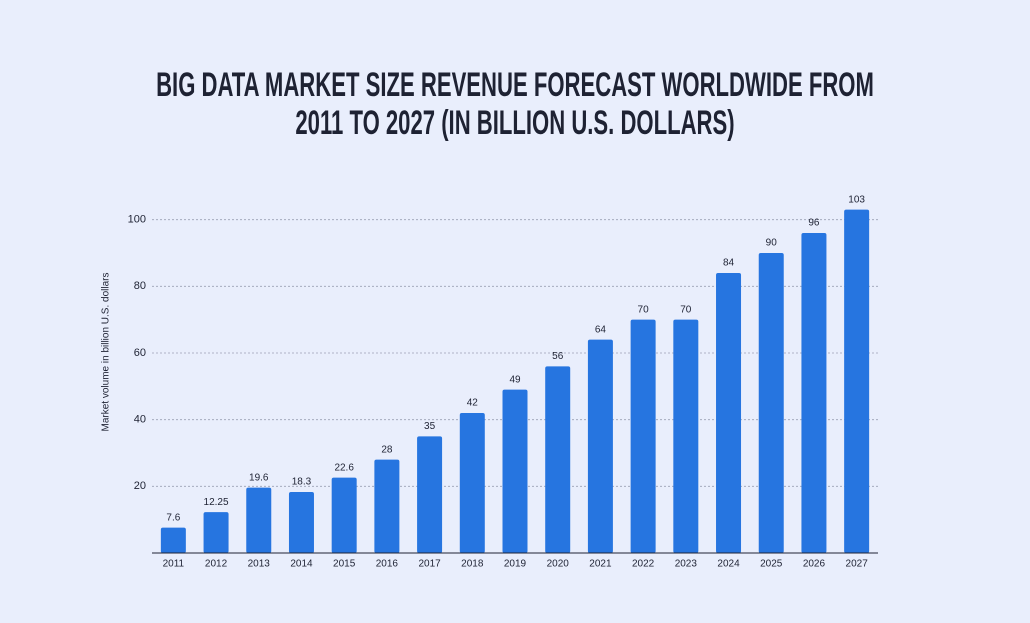  I want to click on value-label: 103, so click(856, 199).